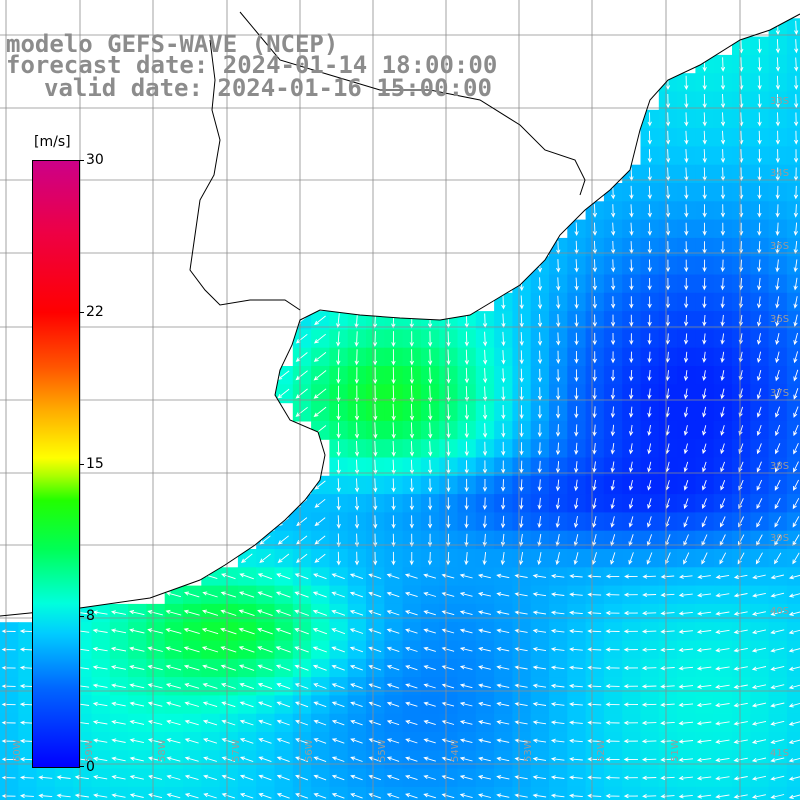 The image size is (800, 800). I want to click on longitude-label: 53W, so click(528, 750).